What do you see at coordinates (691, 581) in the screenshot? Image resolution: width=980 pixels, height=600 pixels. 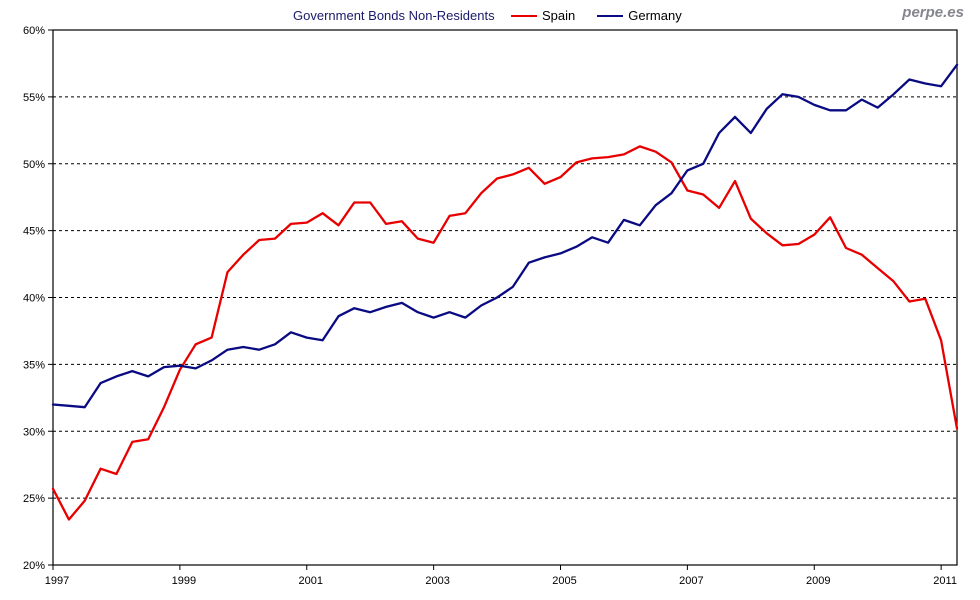 I see `x-tick-label: 2007` at bounding box center [691, 581].